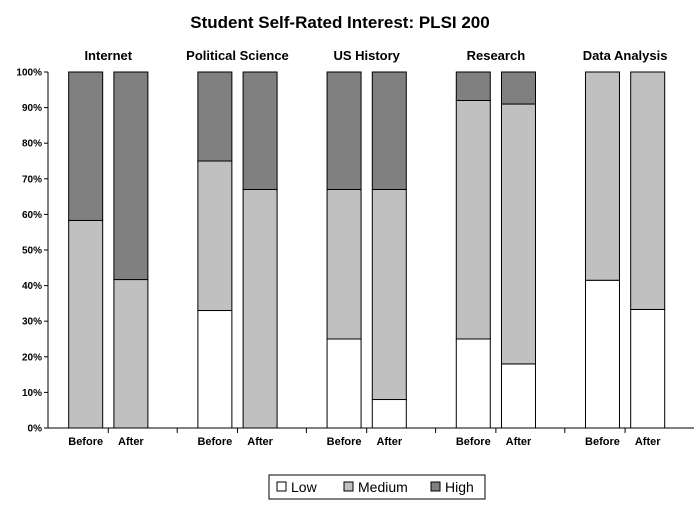  I want to click on bar-internet-before-medium, so click(86, 324).